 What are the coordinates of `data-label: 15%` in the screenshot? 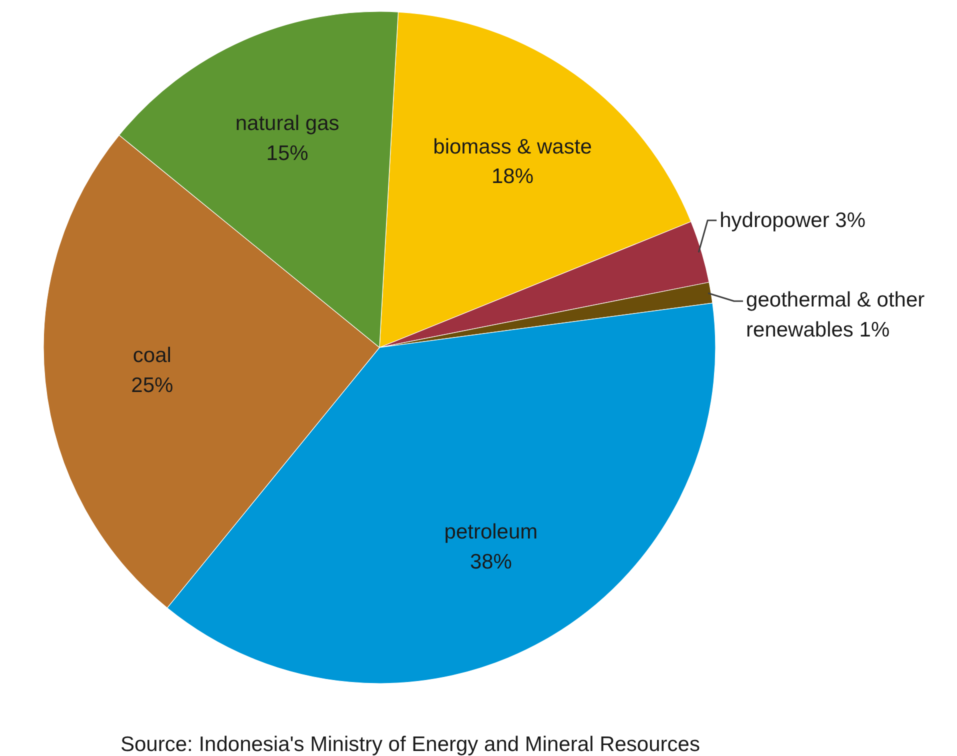 It's located at (287, 153).